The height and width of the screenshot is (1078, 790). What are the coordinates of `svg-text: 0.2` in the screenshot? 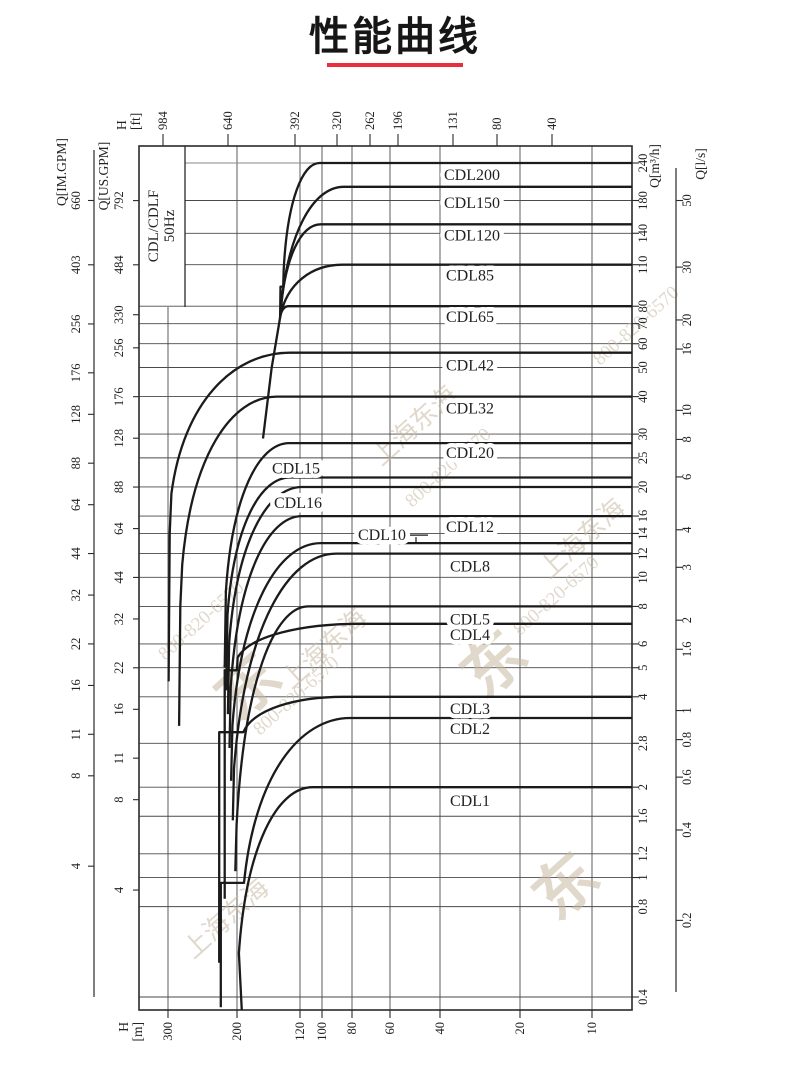 It's located at (687, 921).